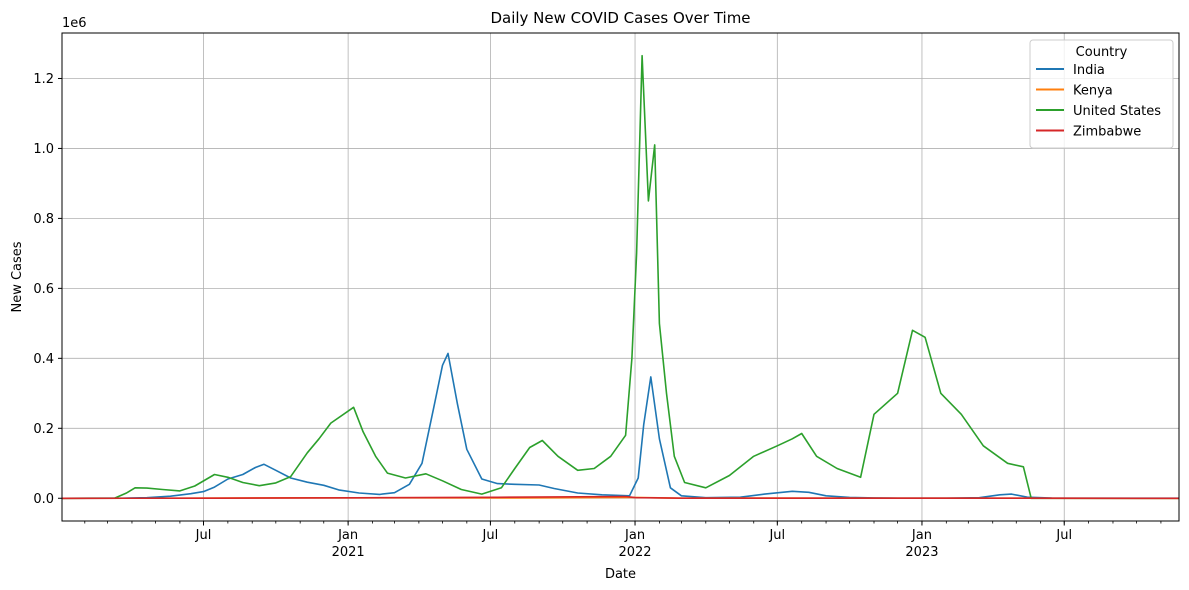 This screenshot has width=1189, height=590. What do you see at coordinates (43, 429) in the screenshot?
I see `y-tick-label: 0.2` at bounding box center [43, 429].